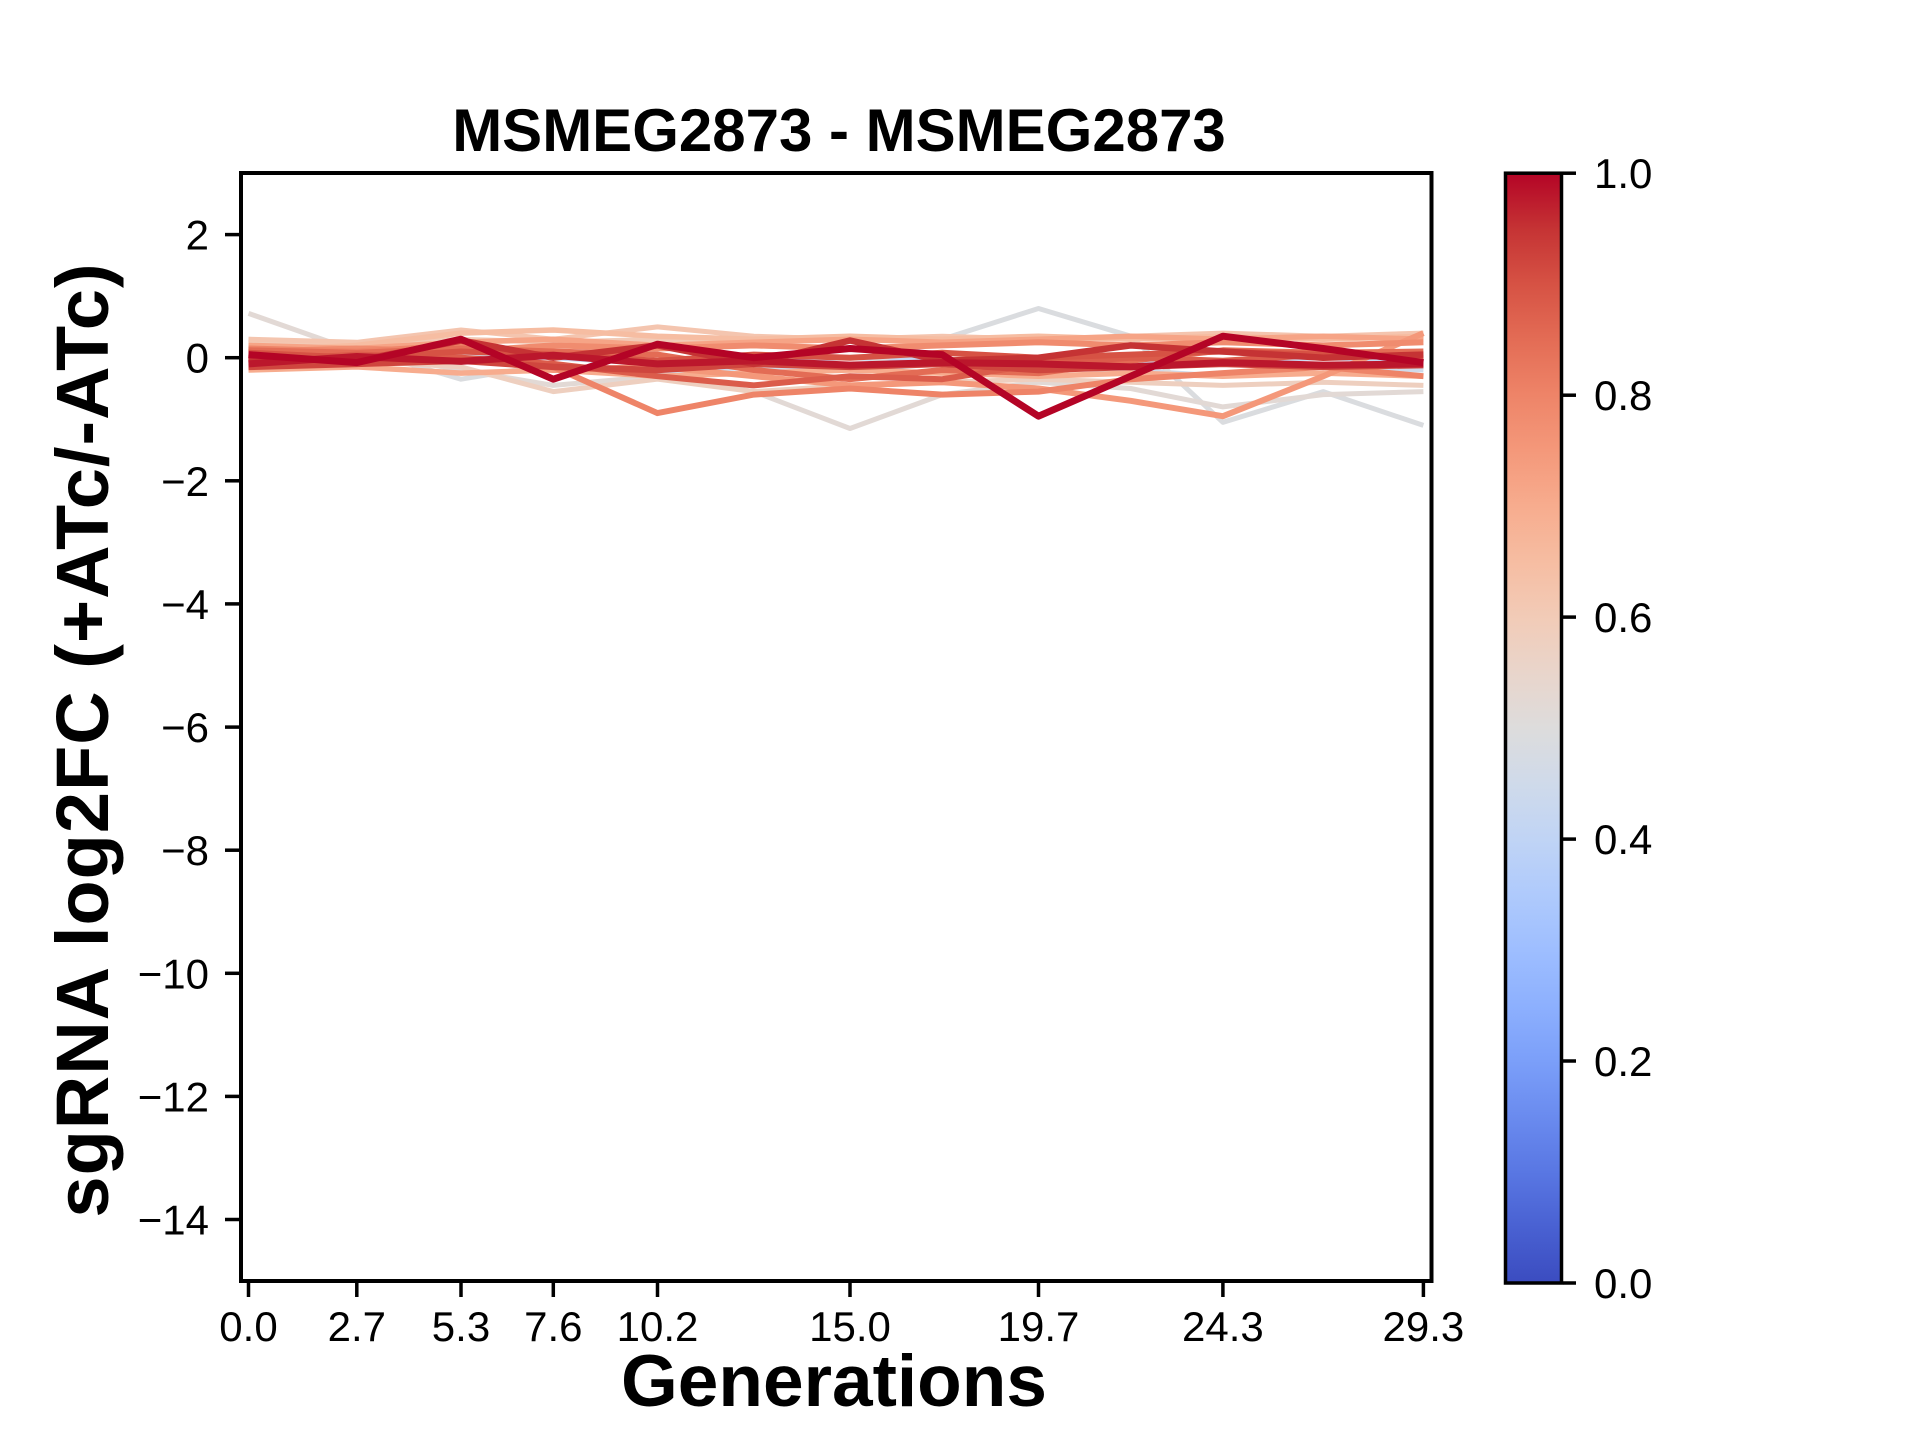 The height and width of the screenshot is (1440, 1920). What do you see at coordinates (185, 604) in the screenshot?
I see `svg-text: −4` at bounding box center [185, 604].